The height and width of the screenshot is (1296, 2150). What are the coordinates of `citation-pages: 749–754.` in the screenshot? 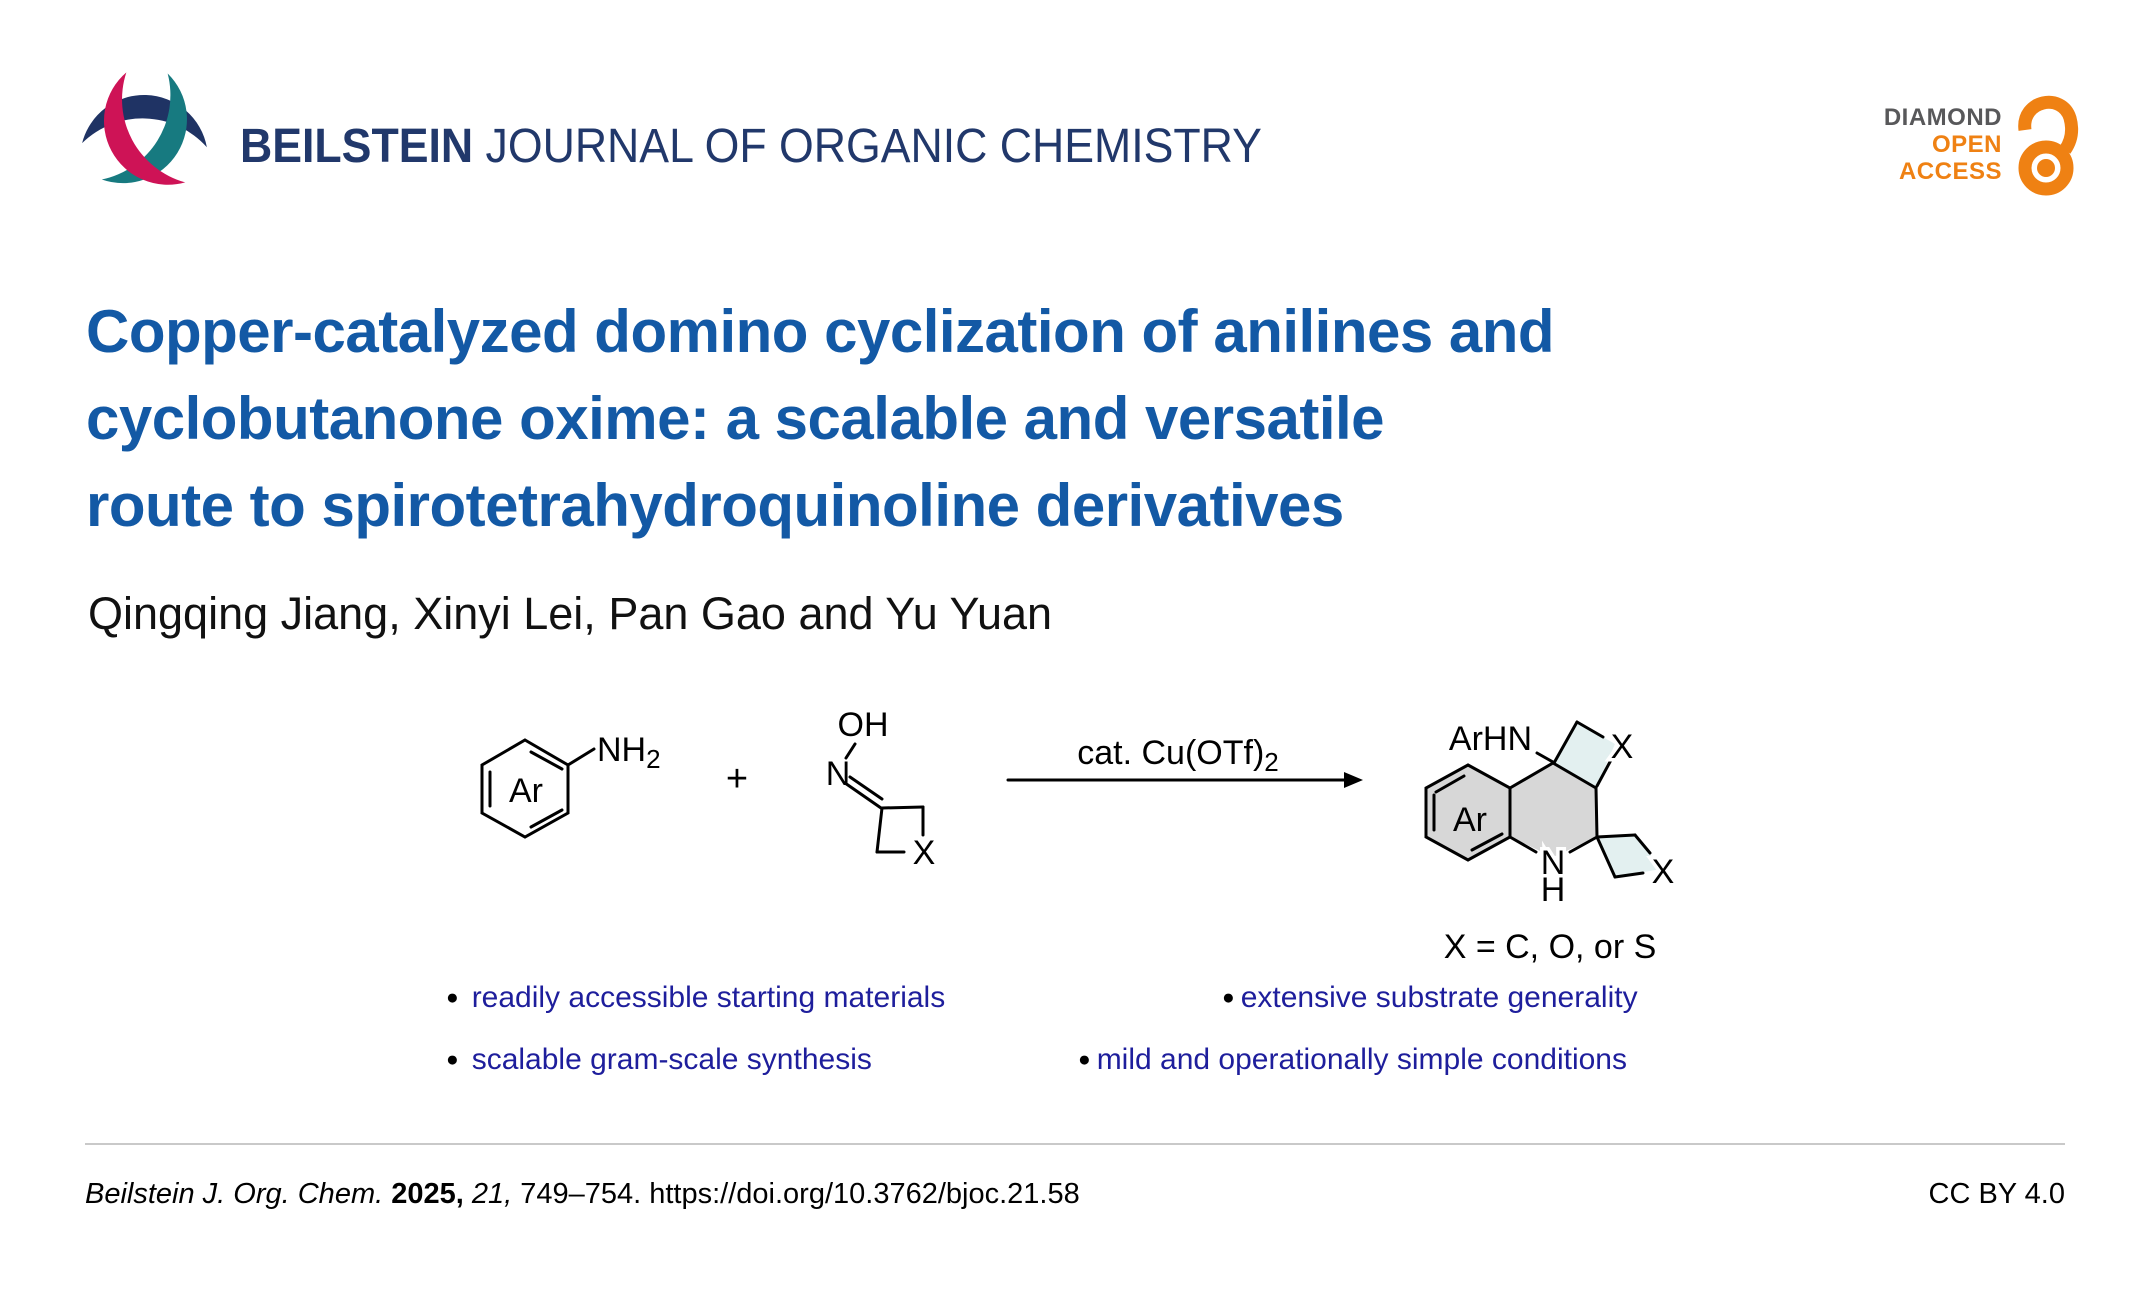 It's located at (585, 1194).